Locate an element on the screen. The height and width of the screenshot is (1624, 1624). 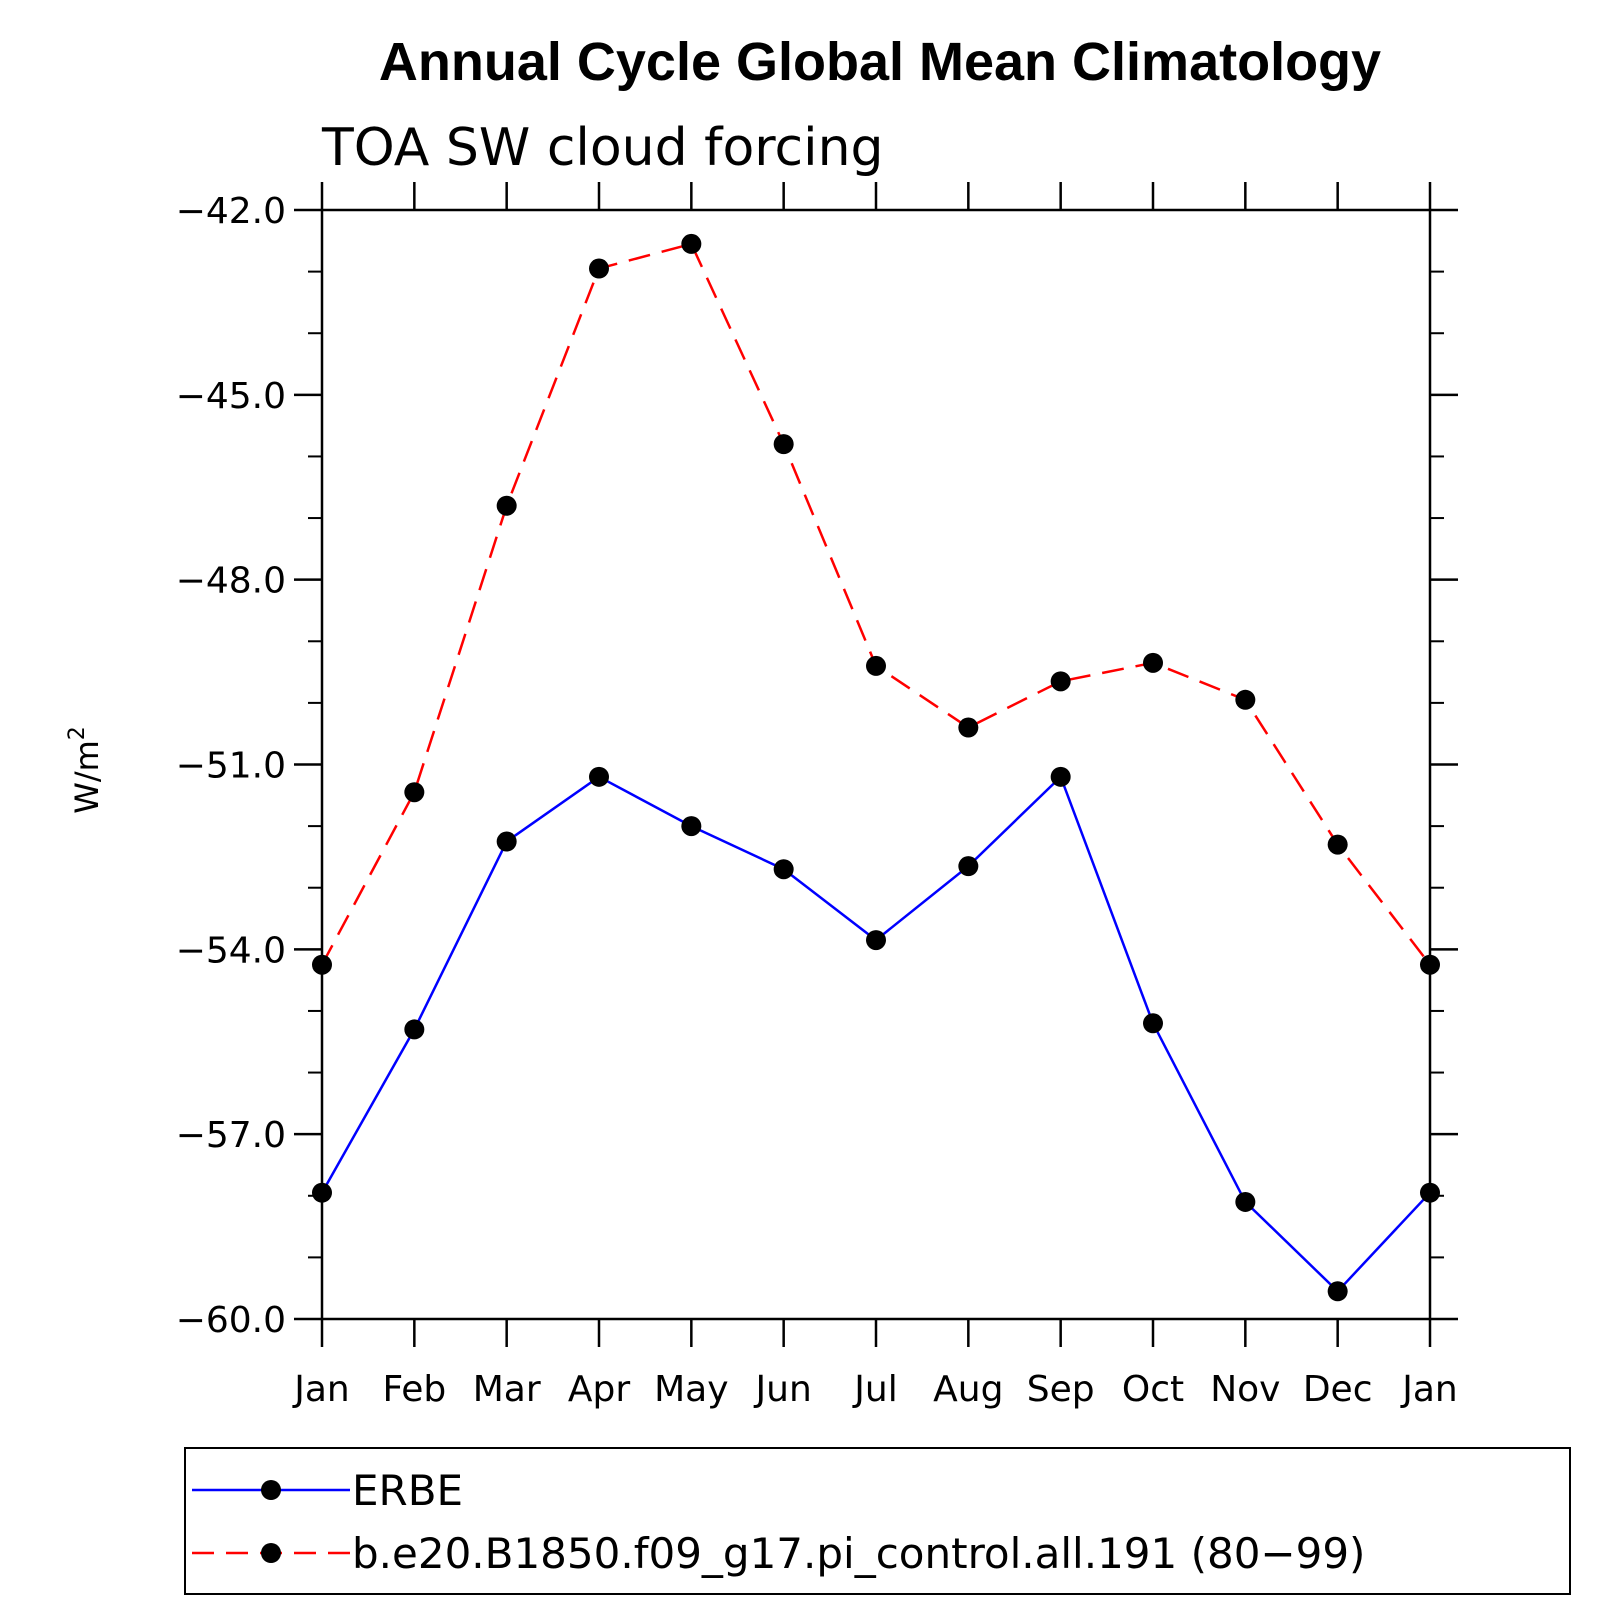
y-axis-label: W/m2 is located at coordinates (85, 770).